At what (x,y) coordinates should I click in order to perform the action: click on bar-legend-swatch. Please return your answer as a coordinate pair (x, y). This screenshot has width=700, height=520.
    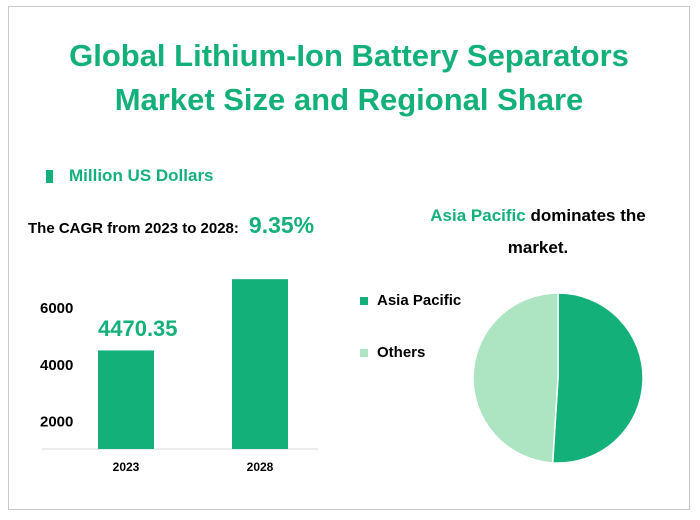
    Looking at the image, I should click on (49, 176).